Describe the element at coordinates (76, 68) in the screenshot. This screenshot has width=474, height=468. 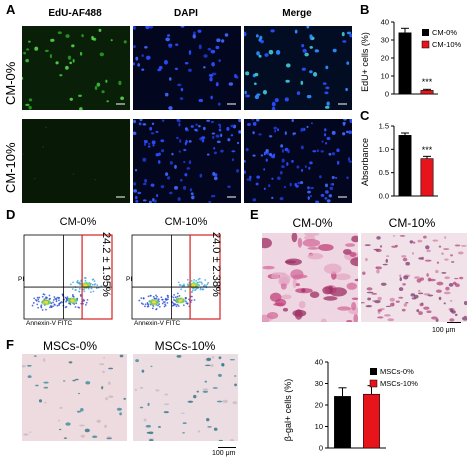
I see `micrograph-background` at that location.